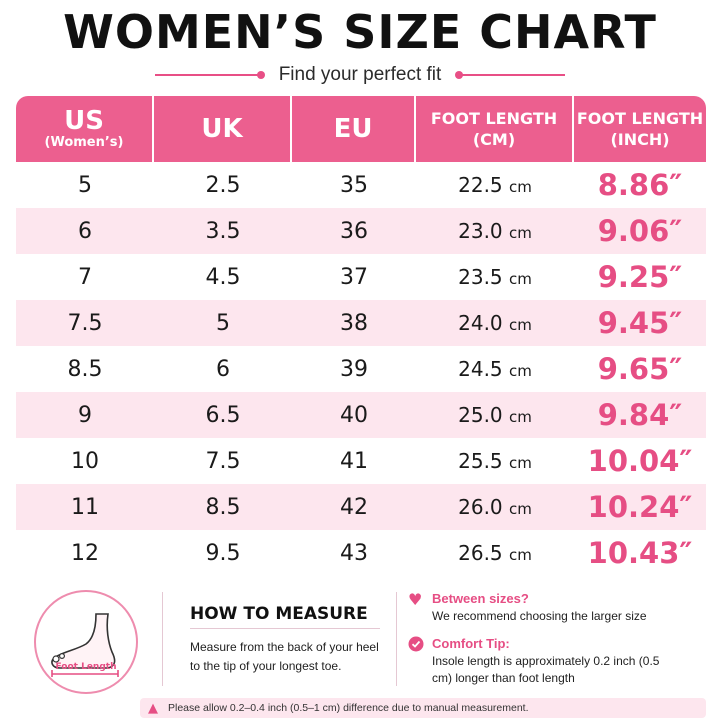  Describe the element at coordinates (640, 507) in the screenshot. I see `cell-inch: 10.24″` at that location.